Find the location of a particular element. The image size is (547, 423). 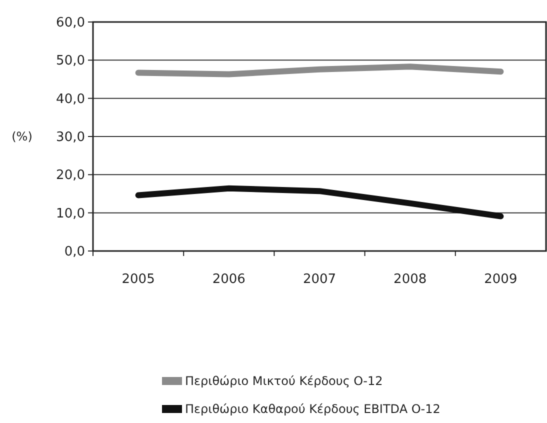

x-tick-label: 2006 is located at coordinates (229, 279).